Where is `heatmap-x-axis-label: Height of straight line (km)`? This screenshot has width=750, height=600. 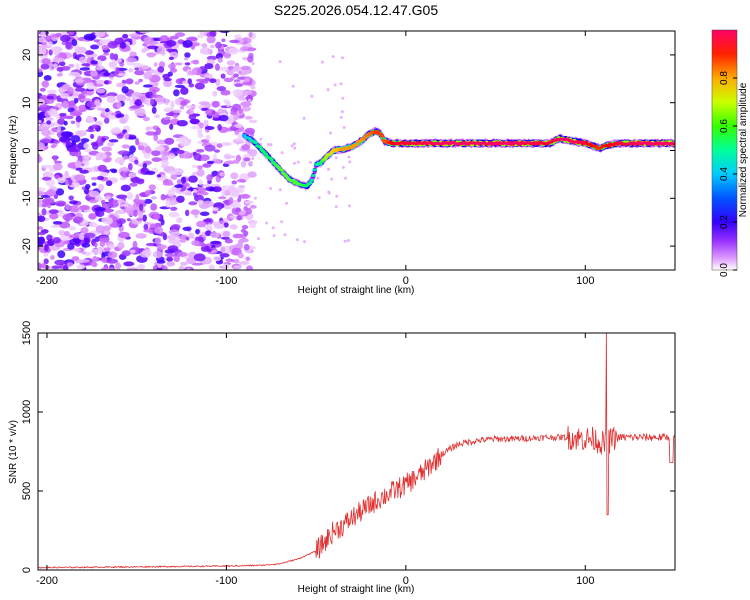
heatmap-x-axis-label: Height of straight line (km) is located at coordinates (356, 290).